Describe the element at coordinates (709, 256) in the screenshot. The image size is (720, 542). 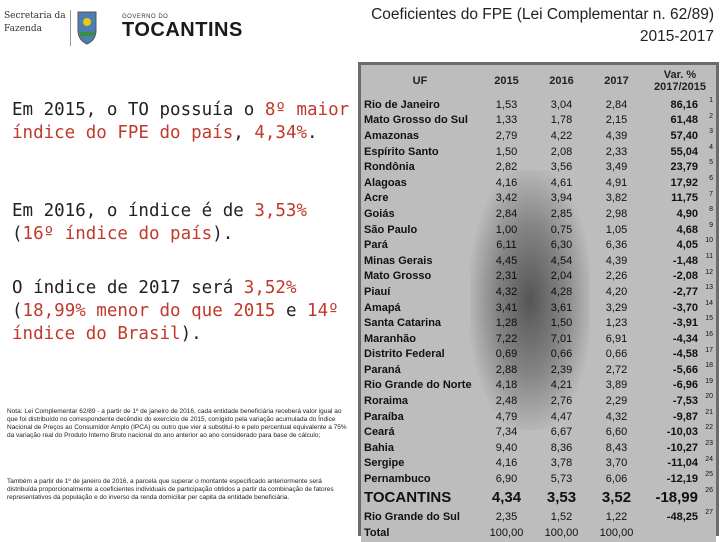
I see `rank-number: 11` at that location.